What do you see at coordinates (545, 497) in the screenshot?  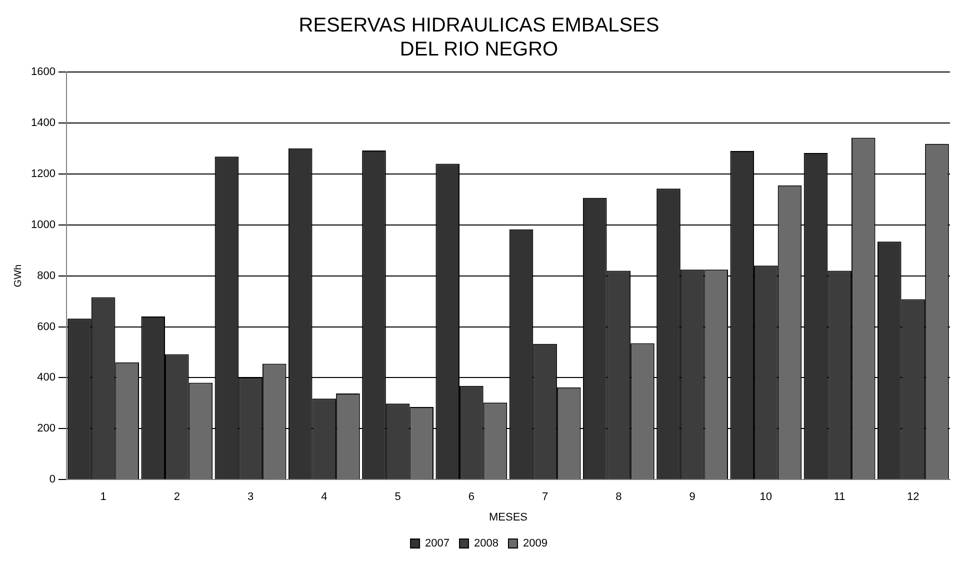 I see `x-tick-label: 7` at bounding box center [545, 497].